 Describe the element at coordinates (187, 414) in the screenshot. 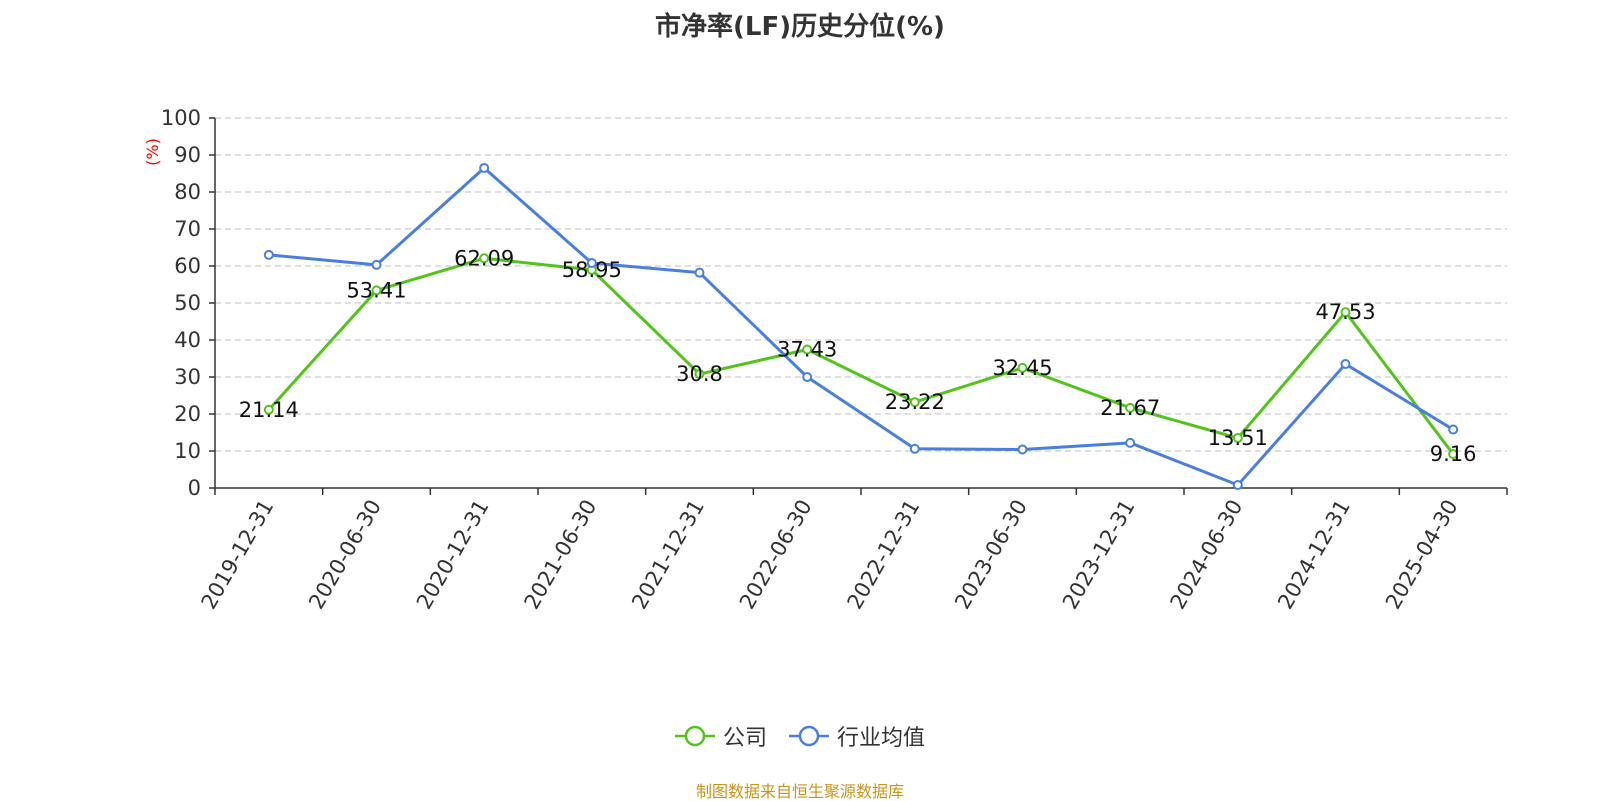

I see `y-tick-label: 20` at that location.